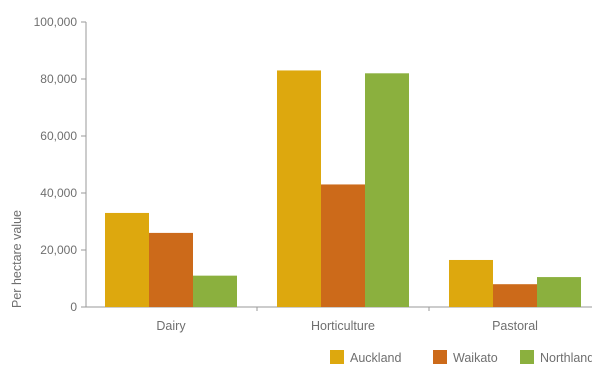 The image size is (592, 367). Describe the element at coordinates (299, 188) in the screenshot. I see `bar-auckland-horticulture` at that location.